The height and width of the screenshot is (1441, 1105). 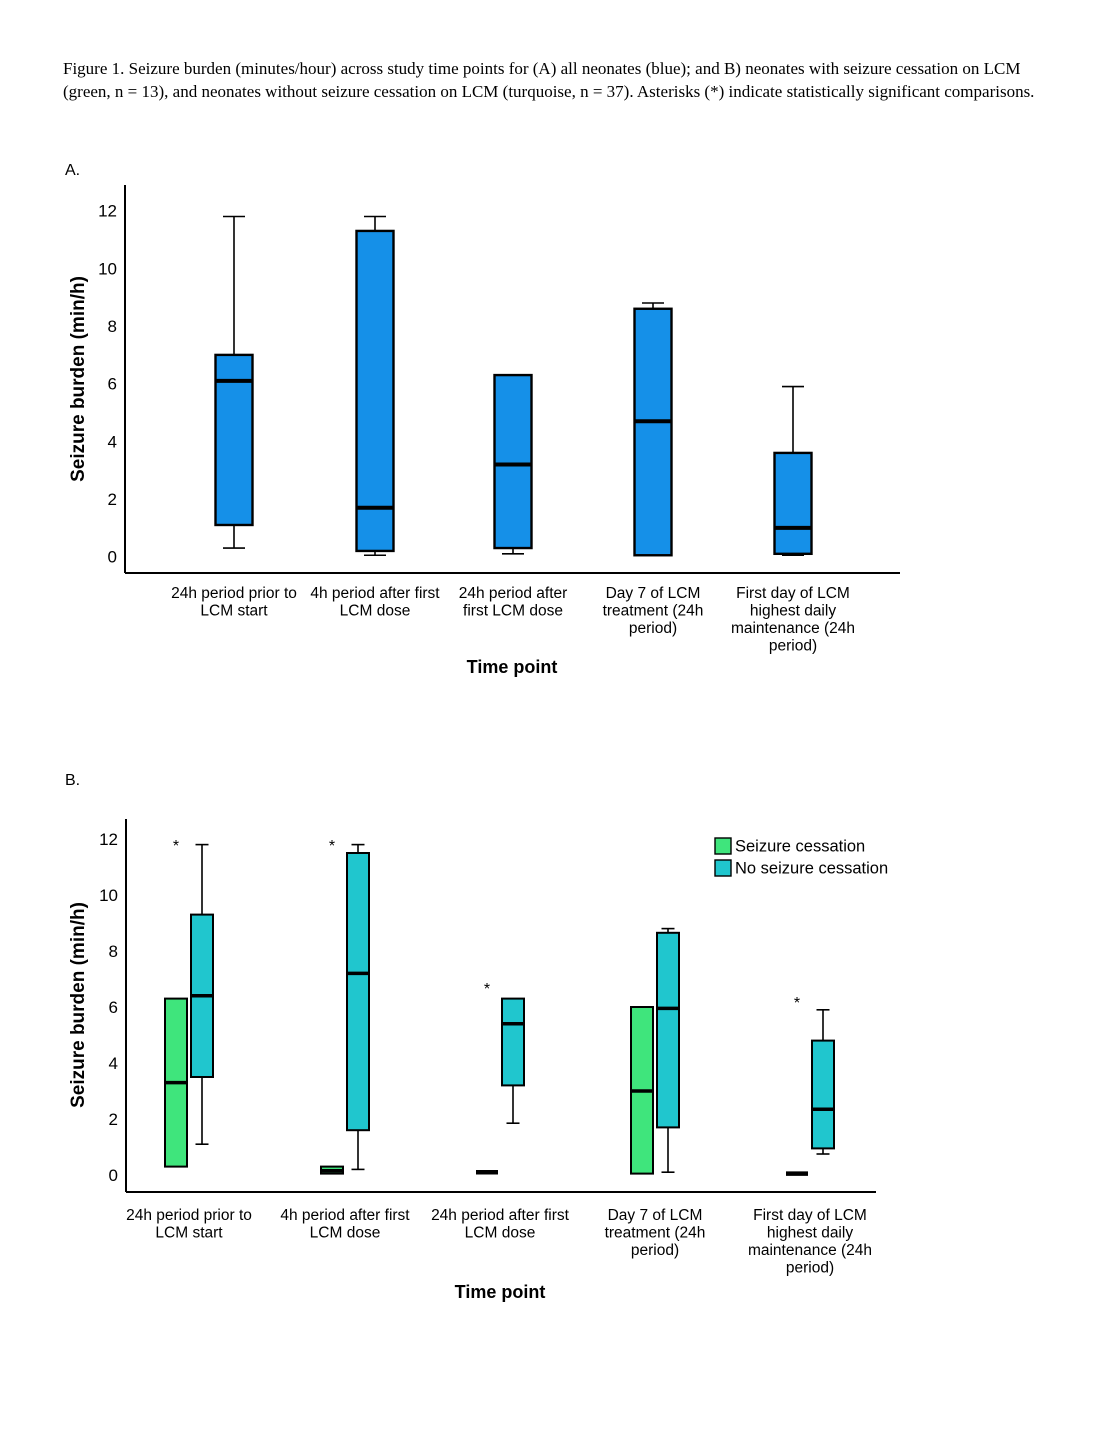 What do you see at coordinates (73, 780) in the screenshot?
I see `panel-b-label: B.` at bounding box center [73, 780].